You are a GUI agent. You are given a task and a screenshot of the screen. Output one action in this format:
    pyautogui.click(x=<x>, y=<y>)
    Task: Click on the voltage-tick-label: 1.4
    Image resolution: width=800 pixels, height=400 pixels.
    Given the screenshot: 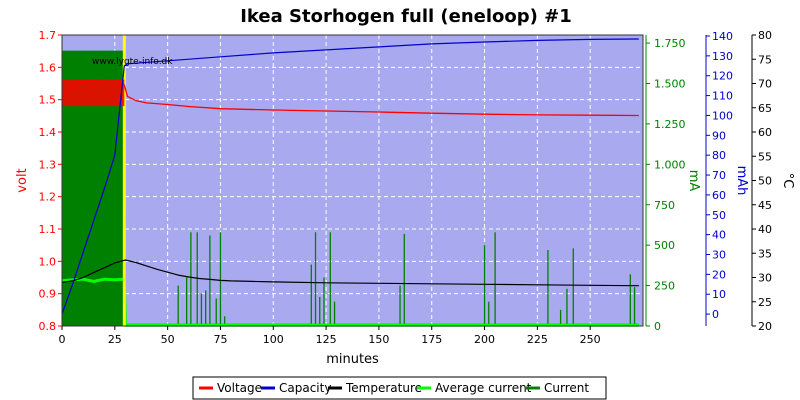 What is the action you would take?
    pyautogui.click(x=48, y=132)
    